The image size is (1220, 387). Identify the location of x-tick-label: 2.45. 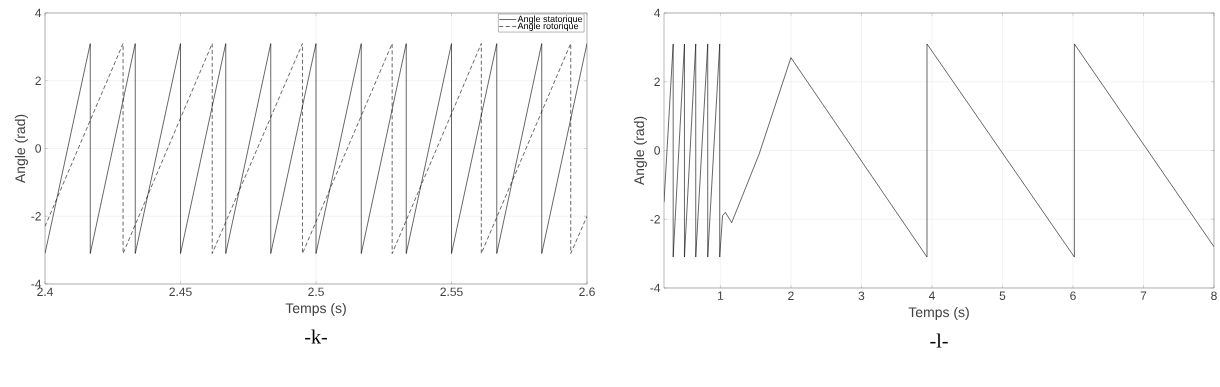
(180, 292).